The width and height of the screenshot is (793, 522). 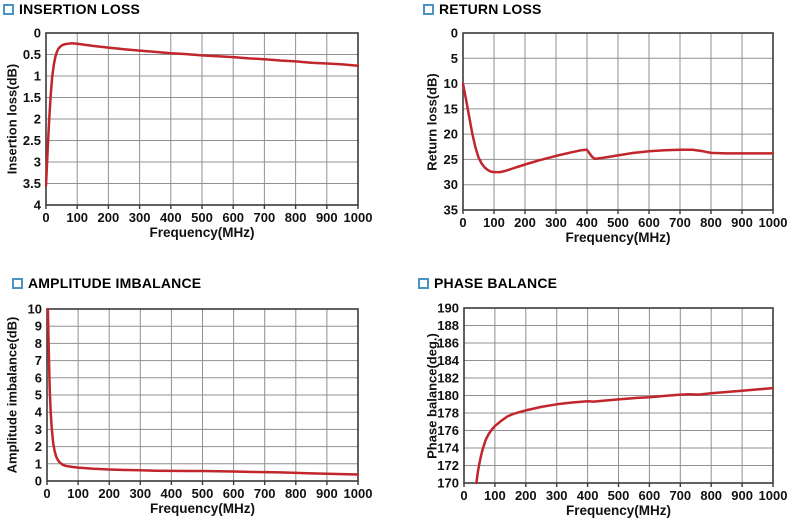 I want to click on chart-title-row: INSERTION LOSS, so click(x=71, y=9).